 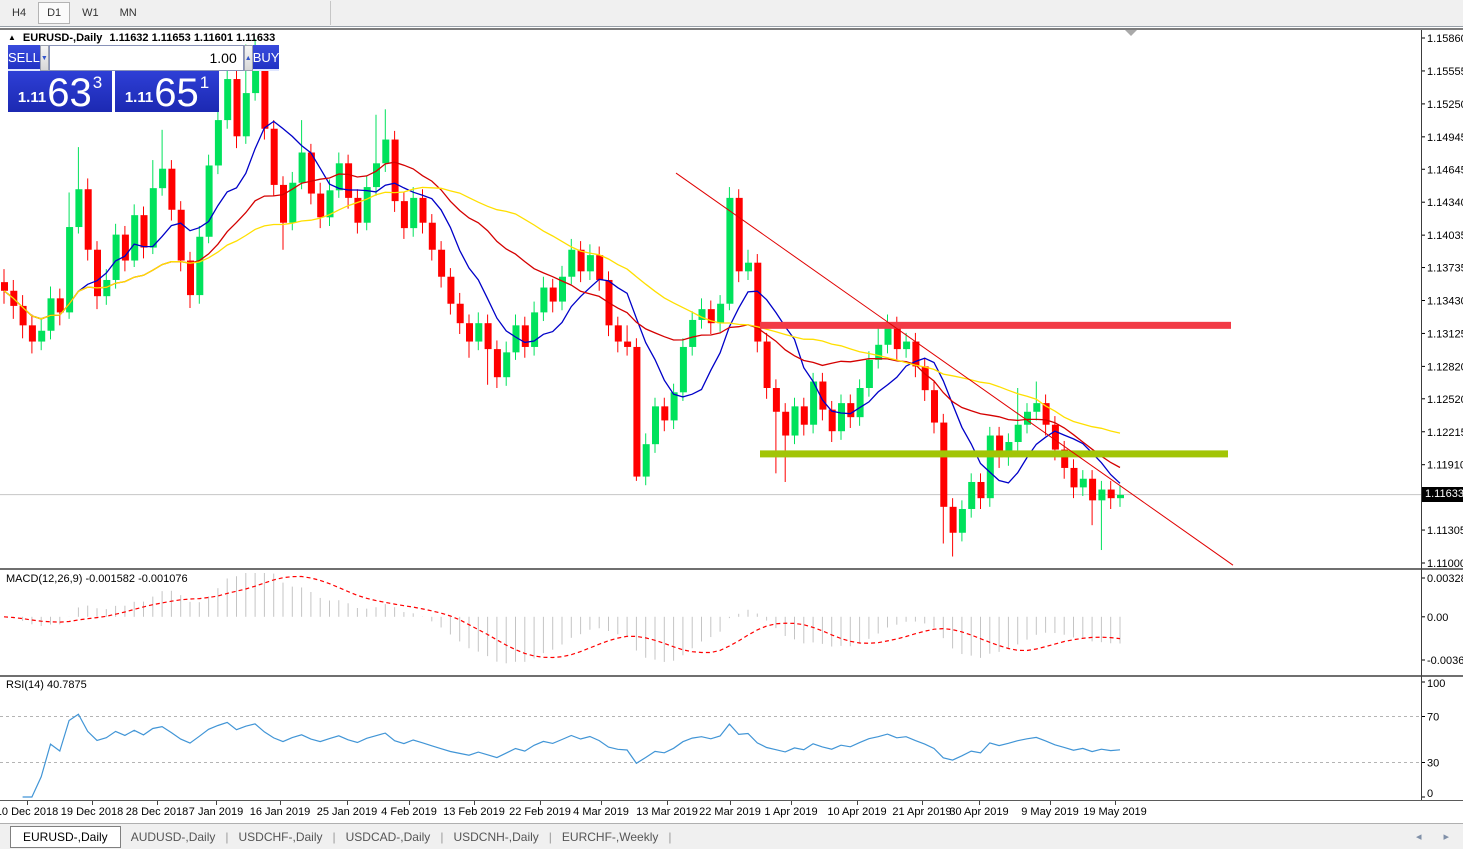 I want to click on svg-text: 0, so click(x=1430, y=794).